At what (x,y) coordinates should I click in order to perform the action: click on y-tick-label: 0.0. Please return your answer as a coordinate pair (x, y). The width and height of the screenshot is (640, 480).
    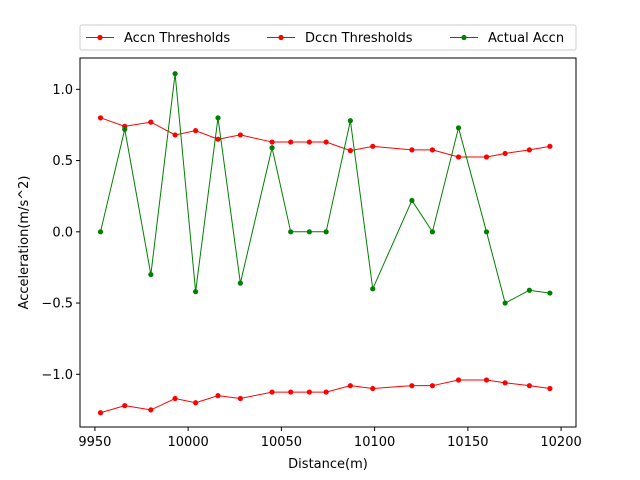
    Looking at the image, I should click on (62, 232).